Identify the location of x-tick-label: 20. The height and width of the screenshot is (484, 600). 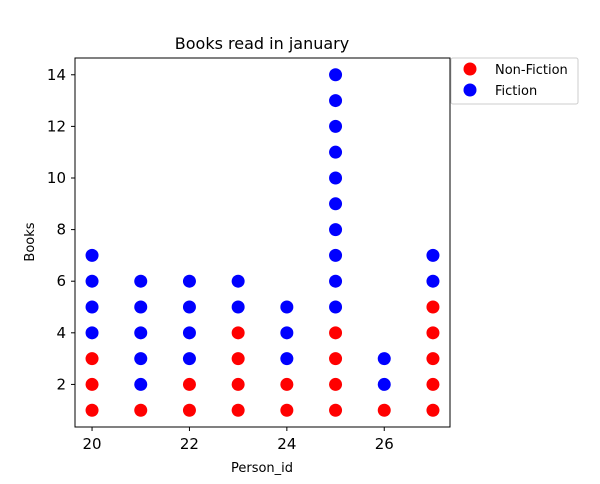
(91, 444).